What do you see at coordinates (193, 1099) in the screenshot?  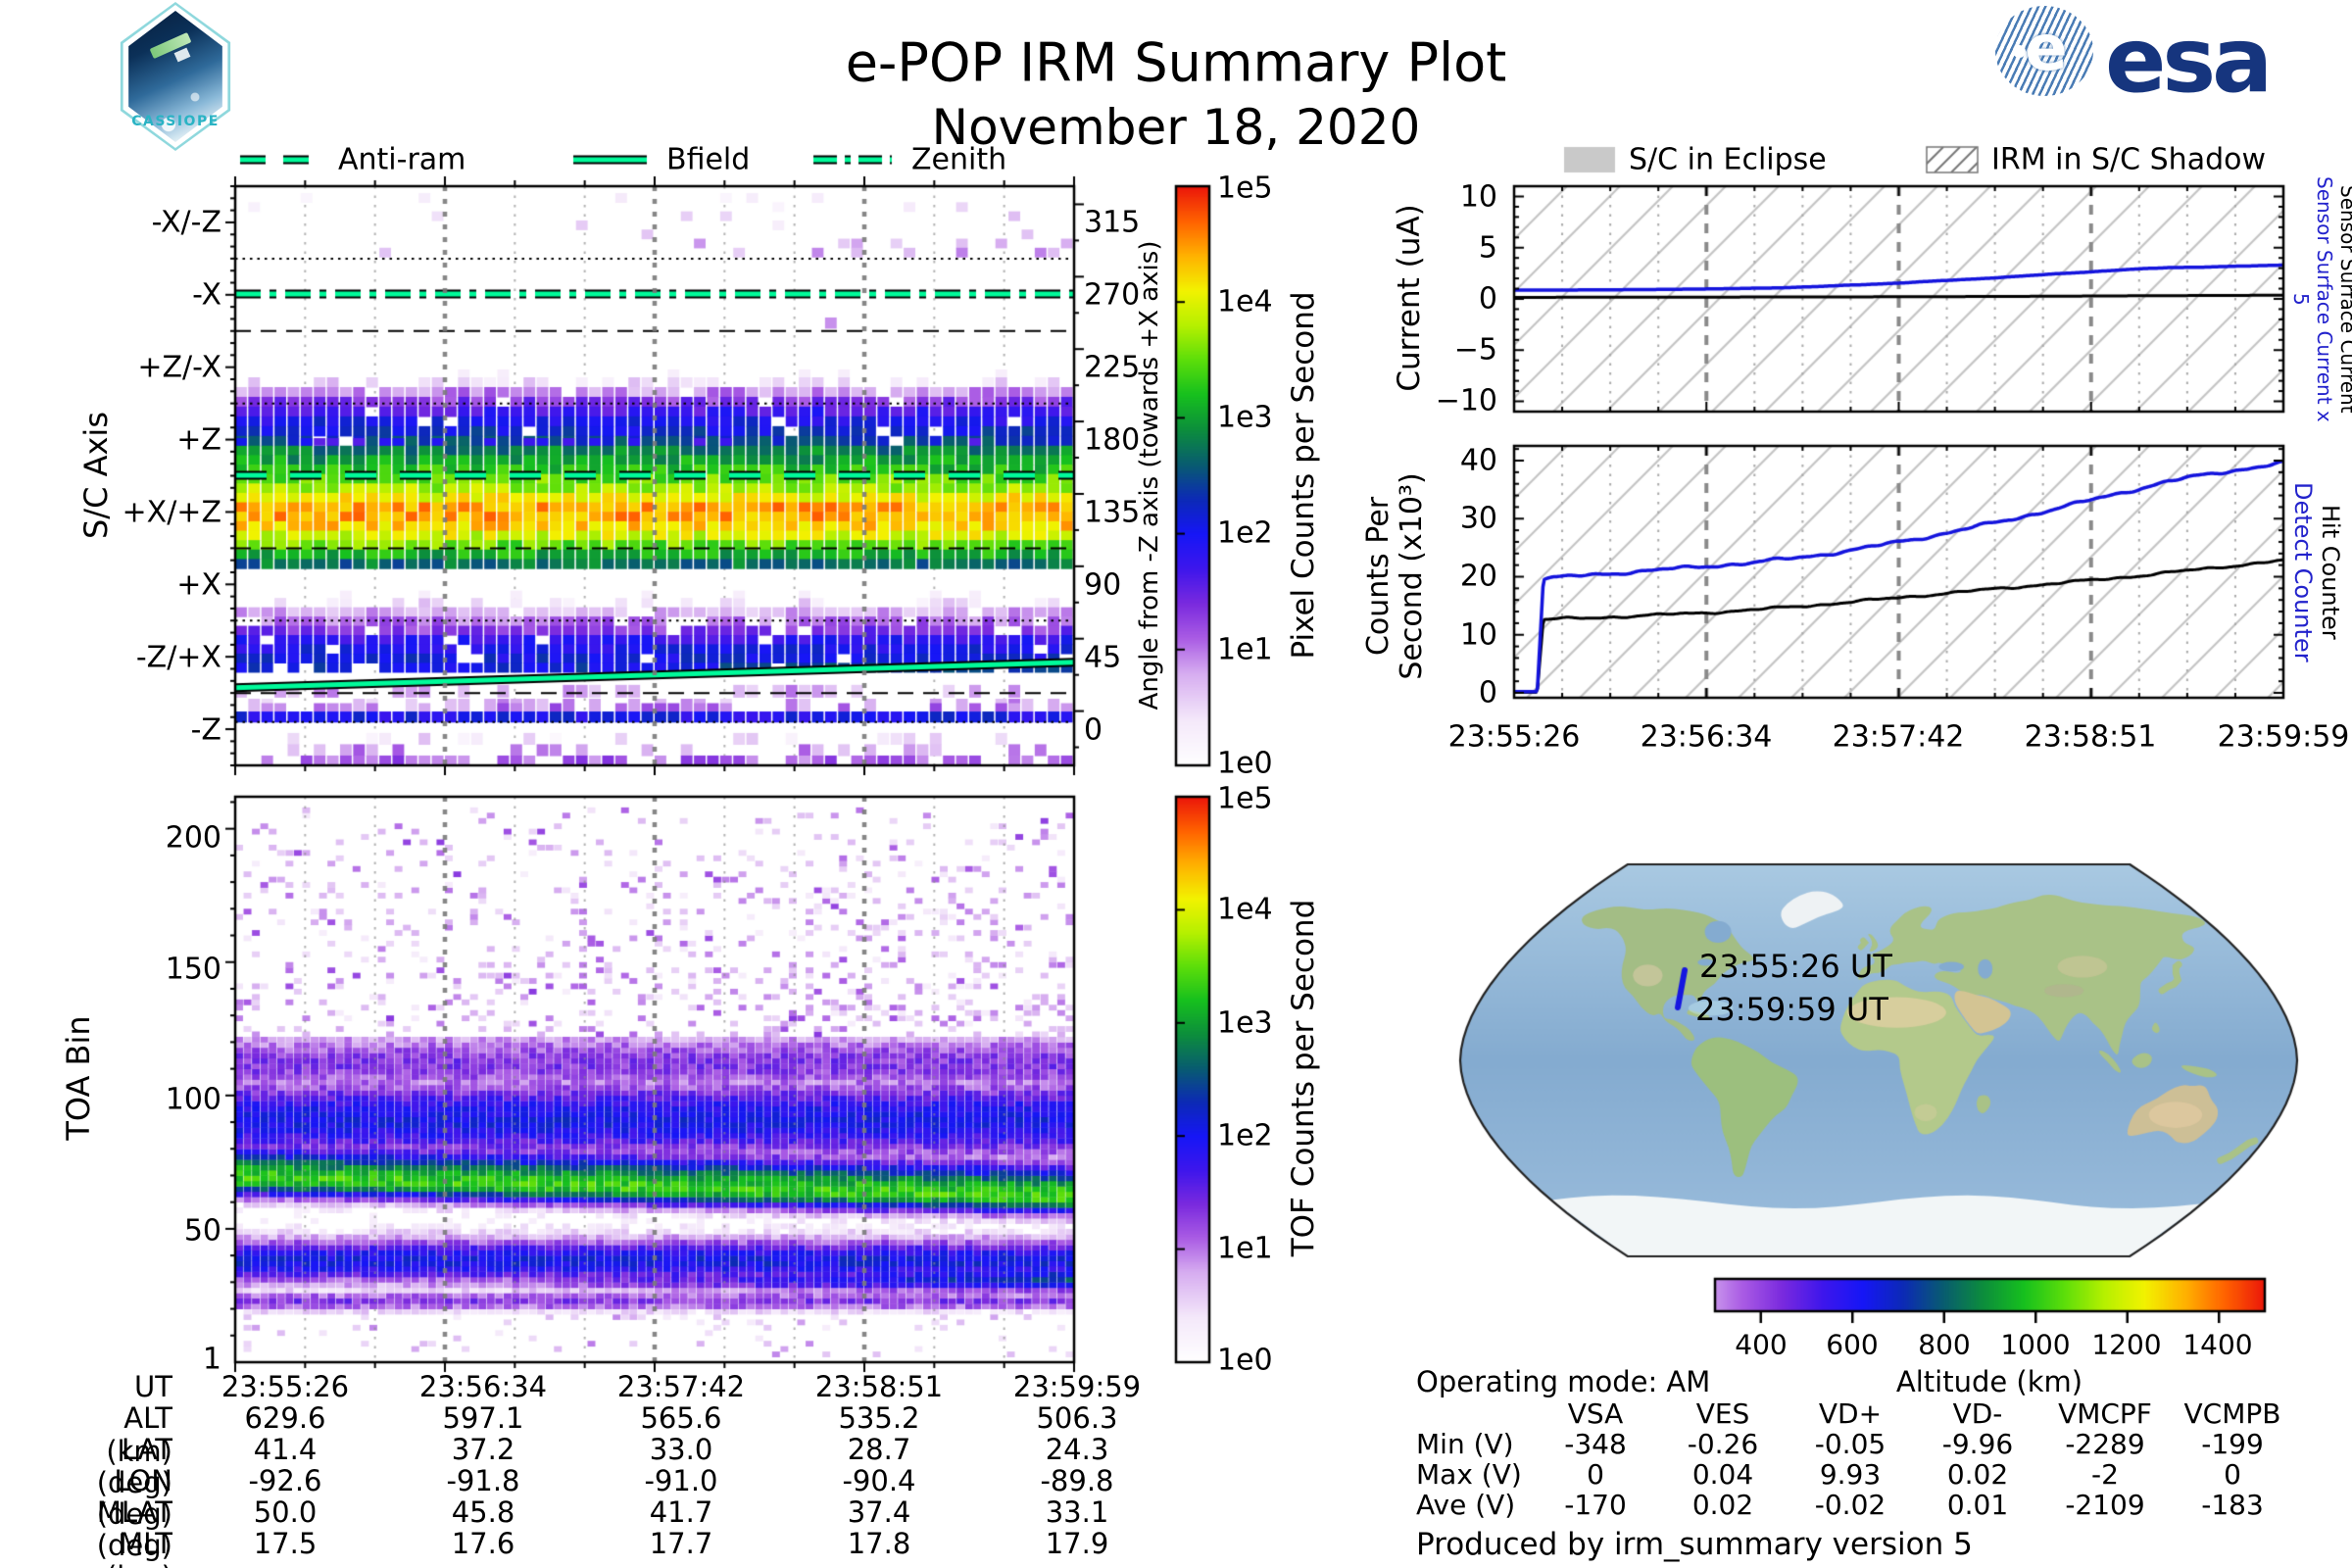 I see `toa-tick-2: 100` at bounding box center [193, 1099].